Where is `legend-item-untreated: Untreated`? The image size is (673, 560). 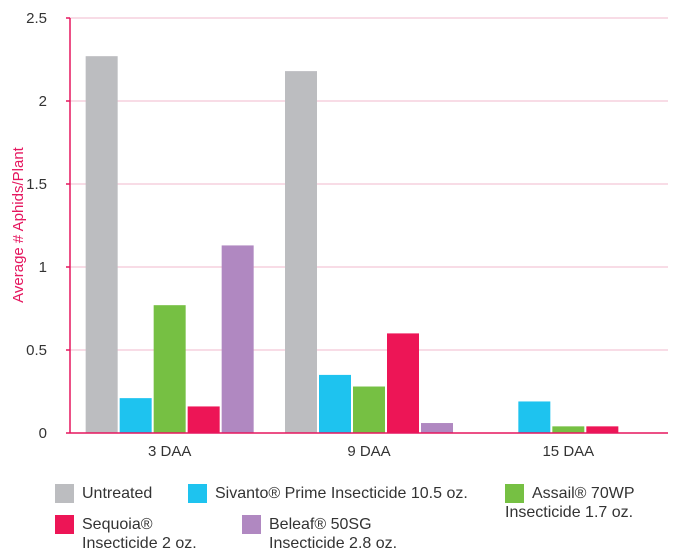
legend-item-untreated: Untreated is located at coordinates (103, 493).